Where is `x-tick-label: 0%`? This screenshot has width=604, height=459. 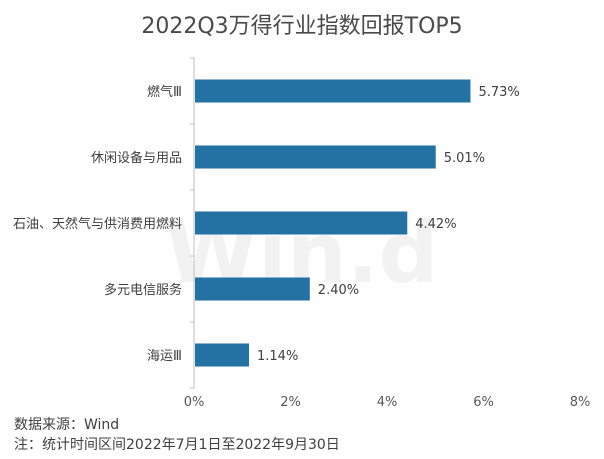 x-tick-label: 0% is located at coordinates (194, 402).